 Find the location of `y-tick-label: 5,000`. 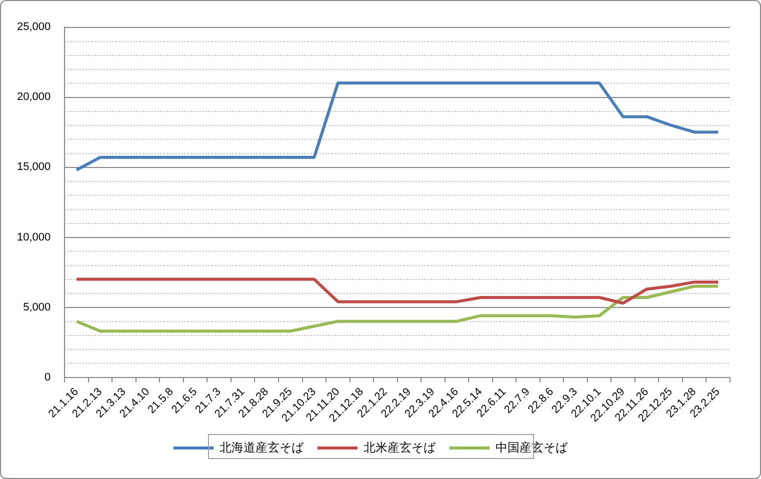

y-tick-label: 5,000 is located at coordinates (37, 307).